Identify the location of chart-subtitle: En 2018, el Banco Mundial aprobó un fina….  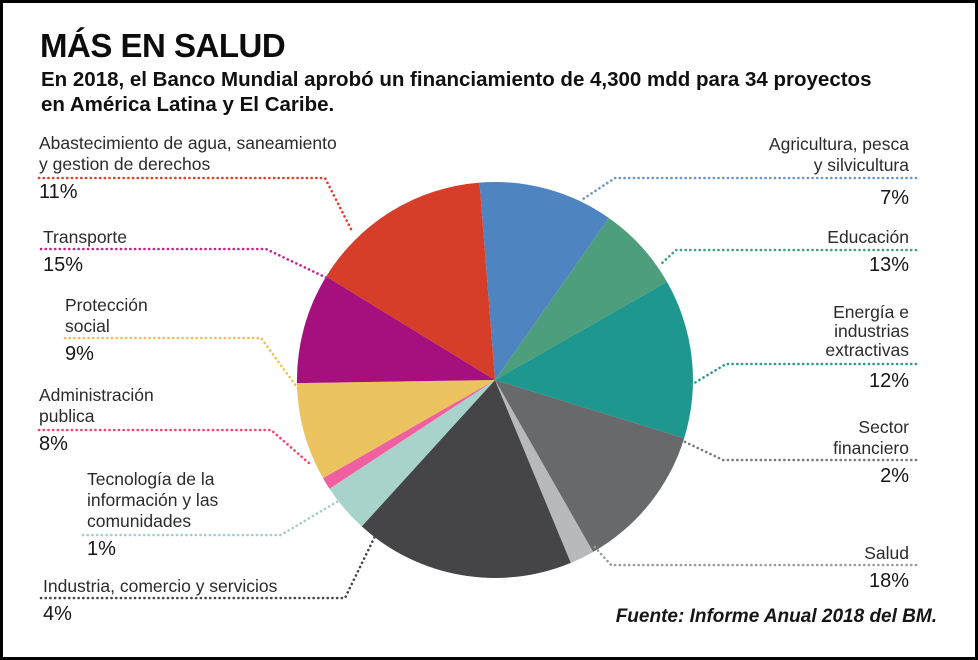
(456, 92).